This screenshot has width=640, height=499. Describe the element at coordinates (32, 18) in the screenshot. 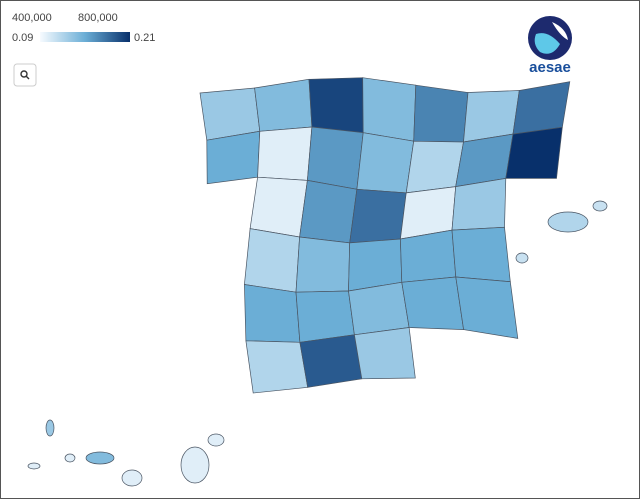

I see `top-tick-label: 400,000` at that location.